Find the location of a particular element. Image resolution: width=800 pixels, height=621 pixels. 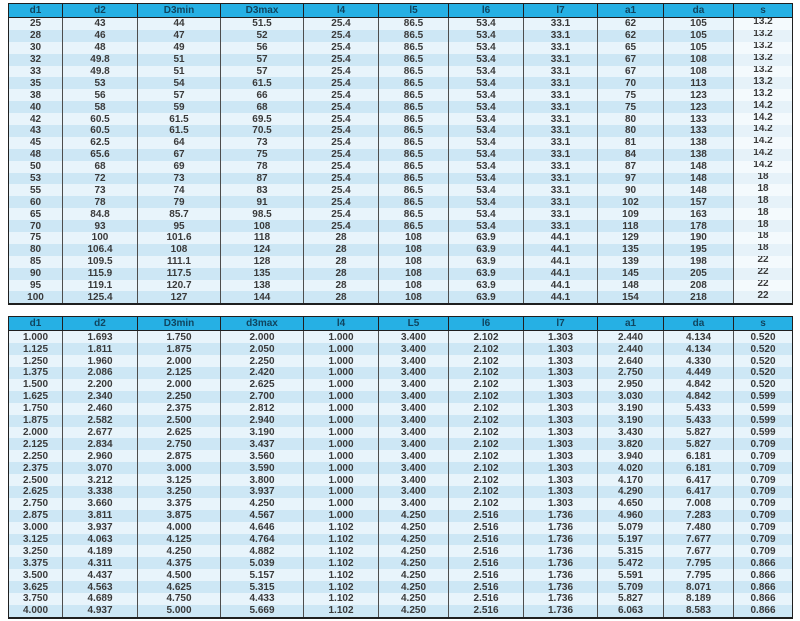

table-cell: 3.800 is located at coordinates (262, 480).